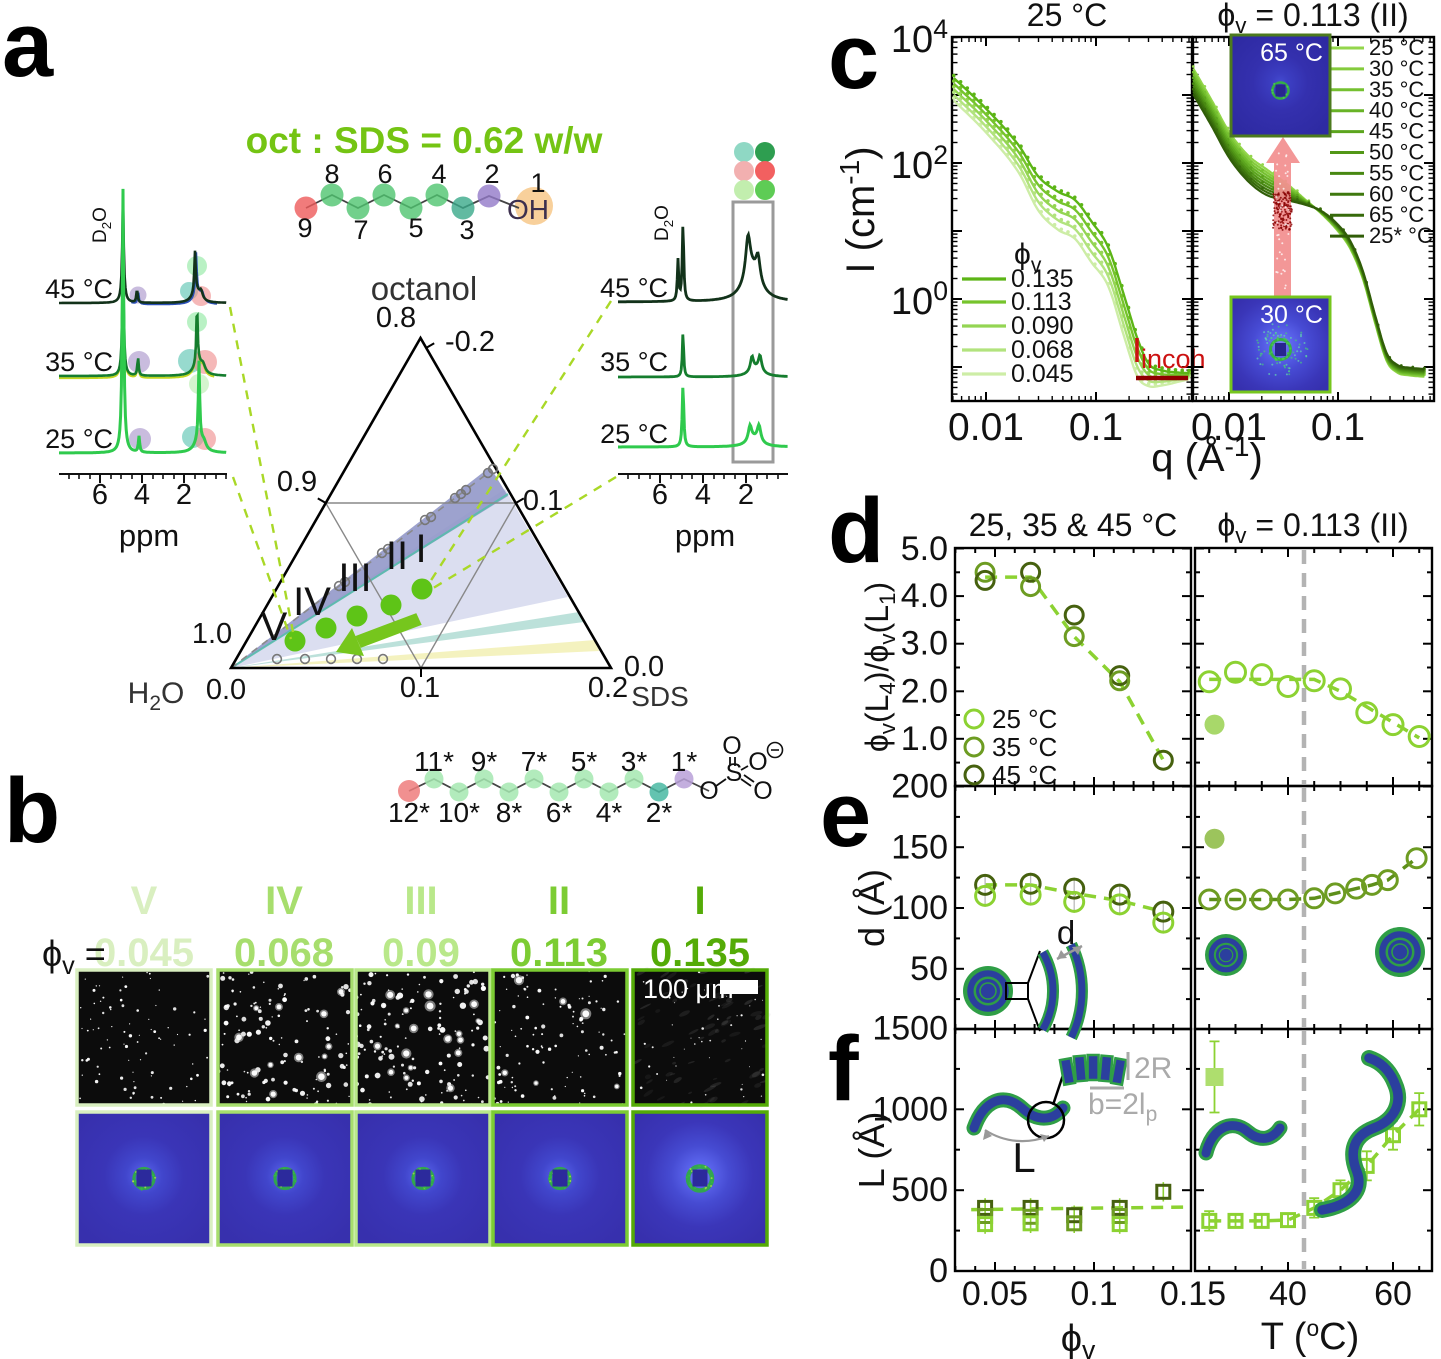 This screenshot has height=1359, width=1441. What do you see at coordinates (484, 761) in the screenshot?
I see `svg-text: 9*` at bounding box center [484, 761].